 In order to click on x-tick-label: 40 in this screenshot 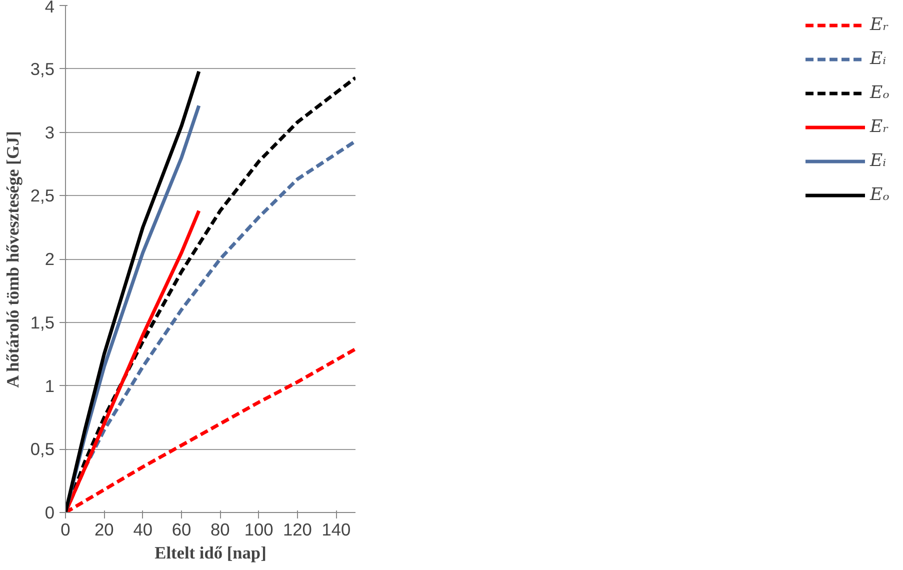, I will do `click(142, 530)`.